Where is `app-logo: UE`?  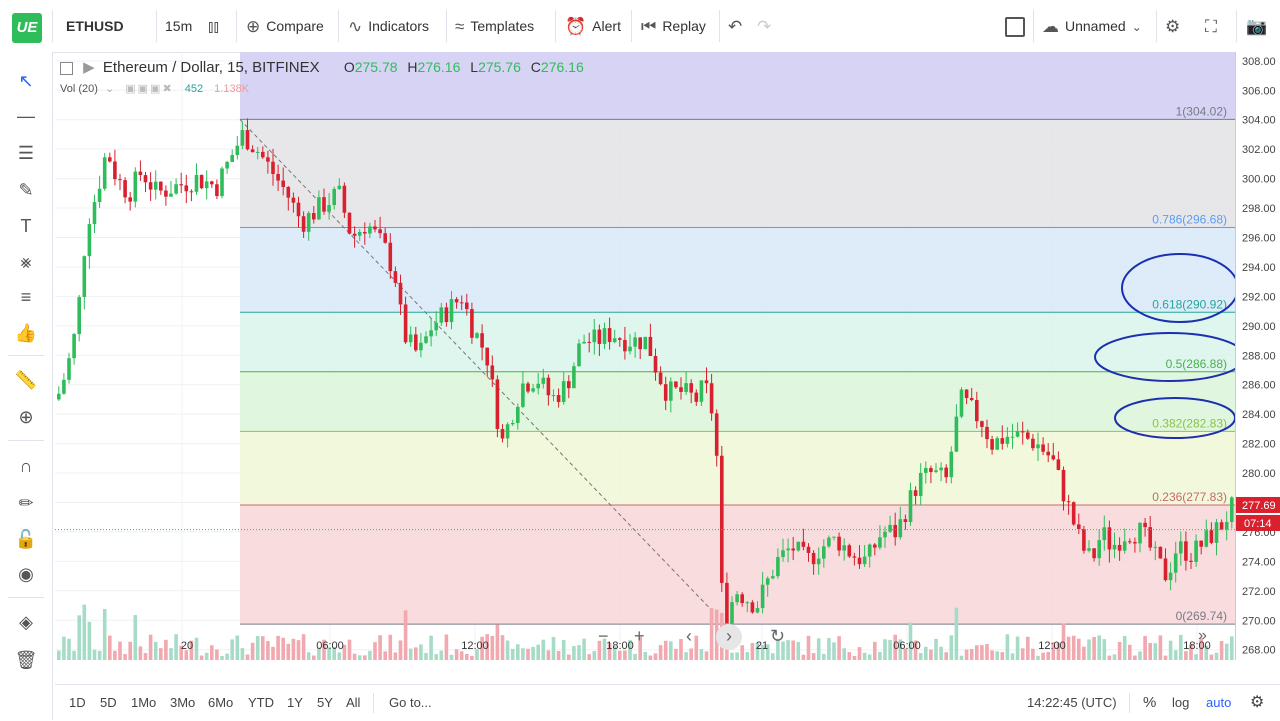
app-logo: UE is located at coordinates (27, 28).